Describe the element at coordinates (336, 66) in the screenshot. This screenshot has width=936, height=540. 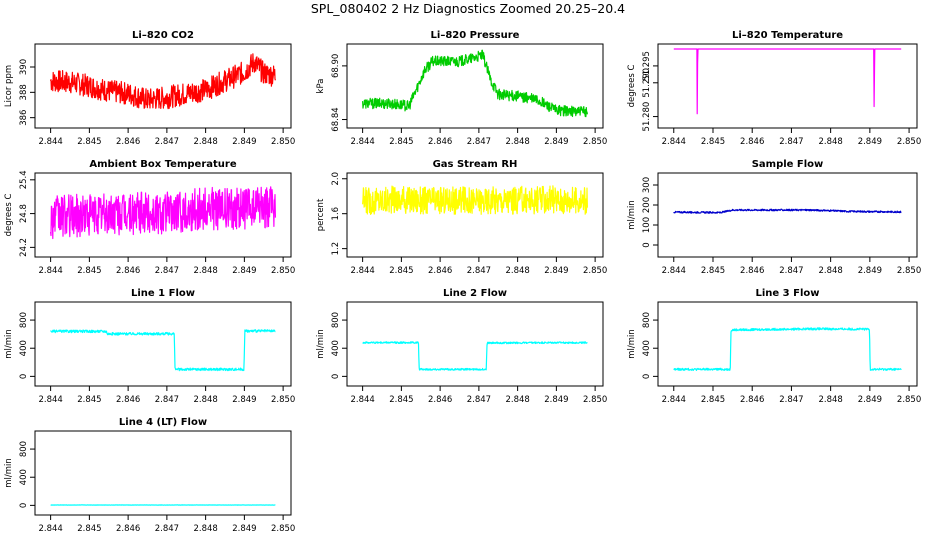
I see `y-tick-label: 68.90` at that location.